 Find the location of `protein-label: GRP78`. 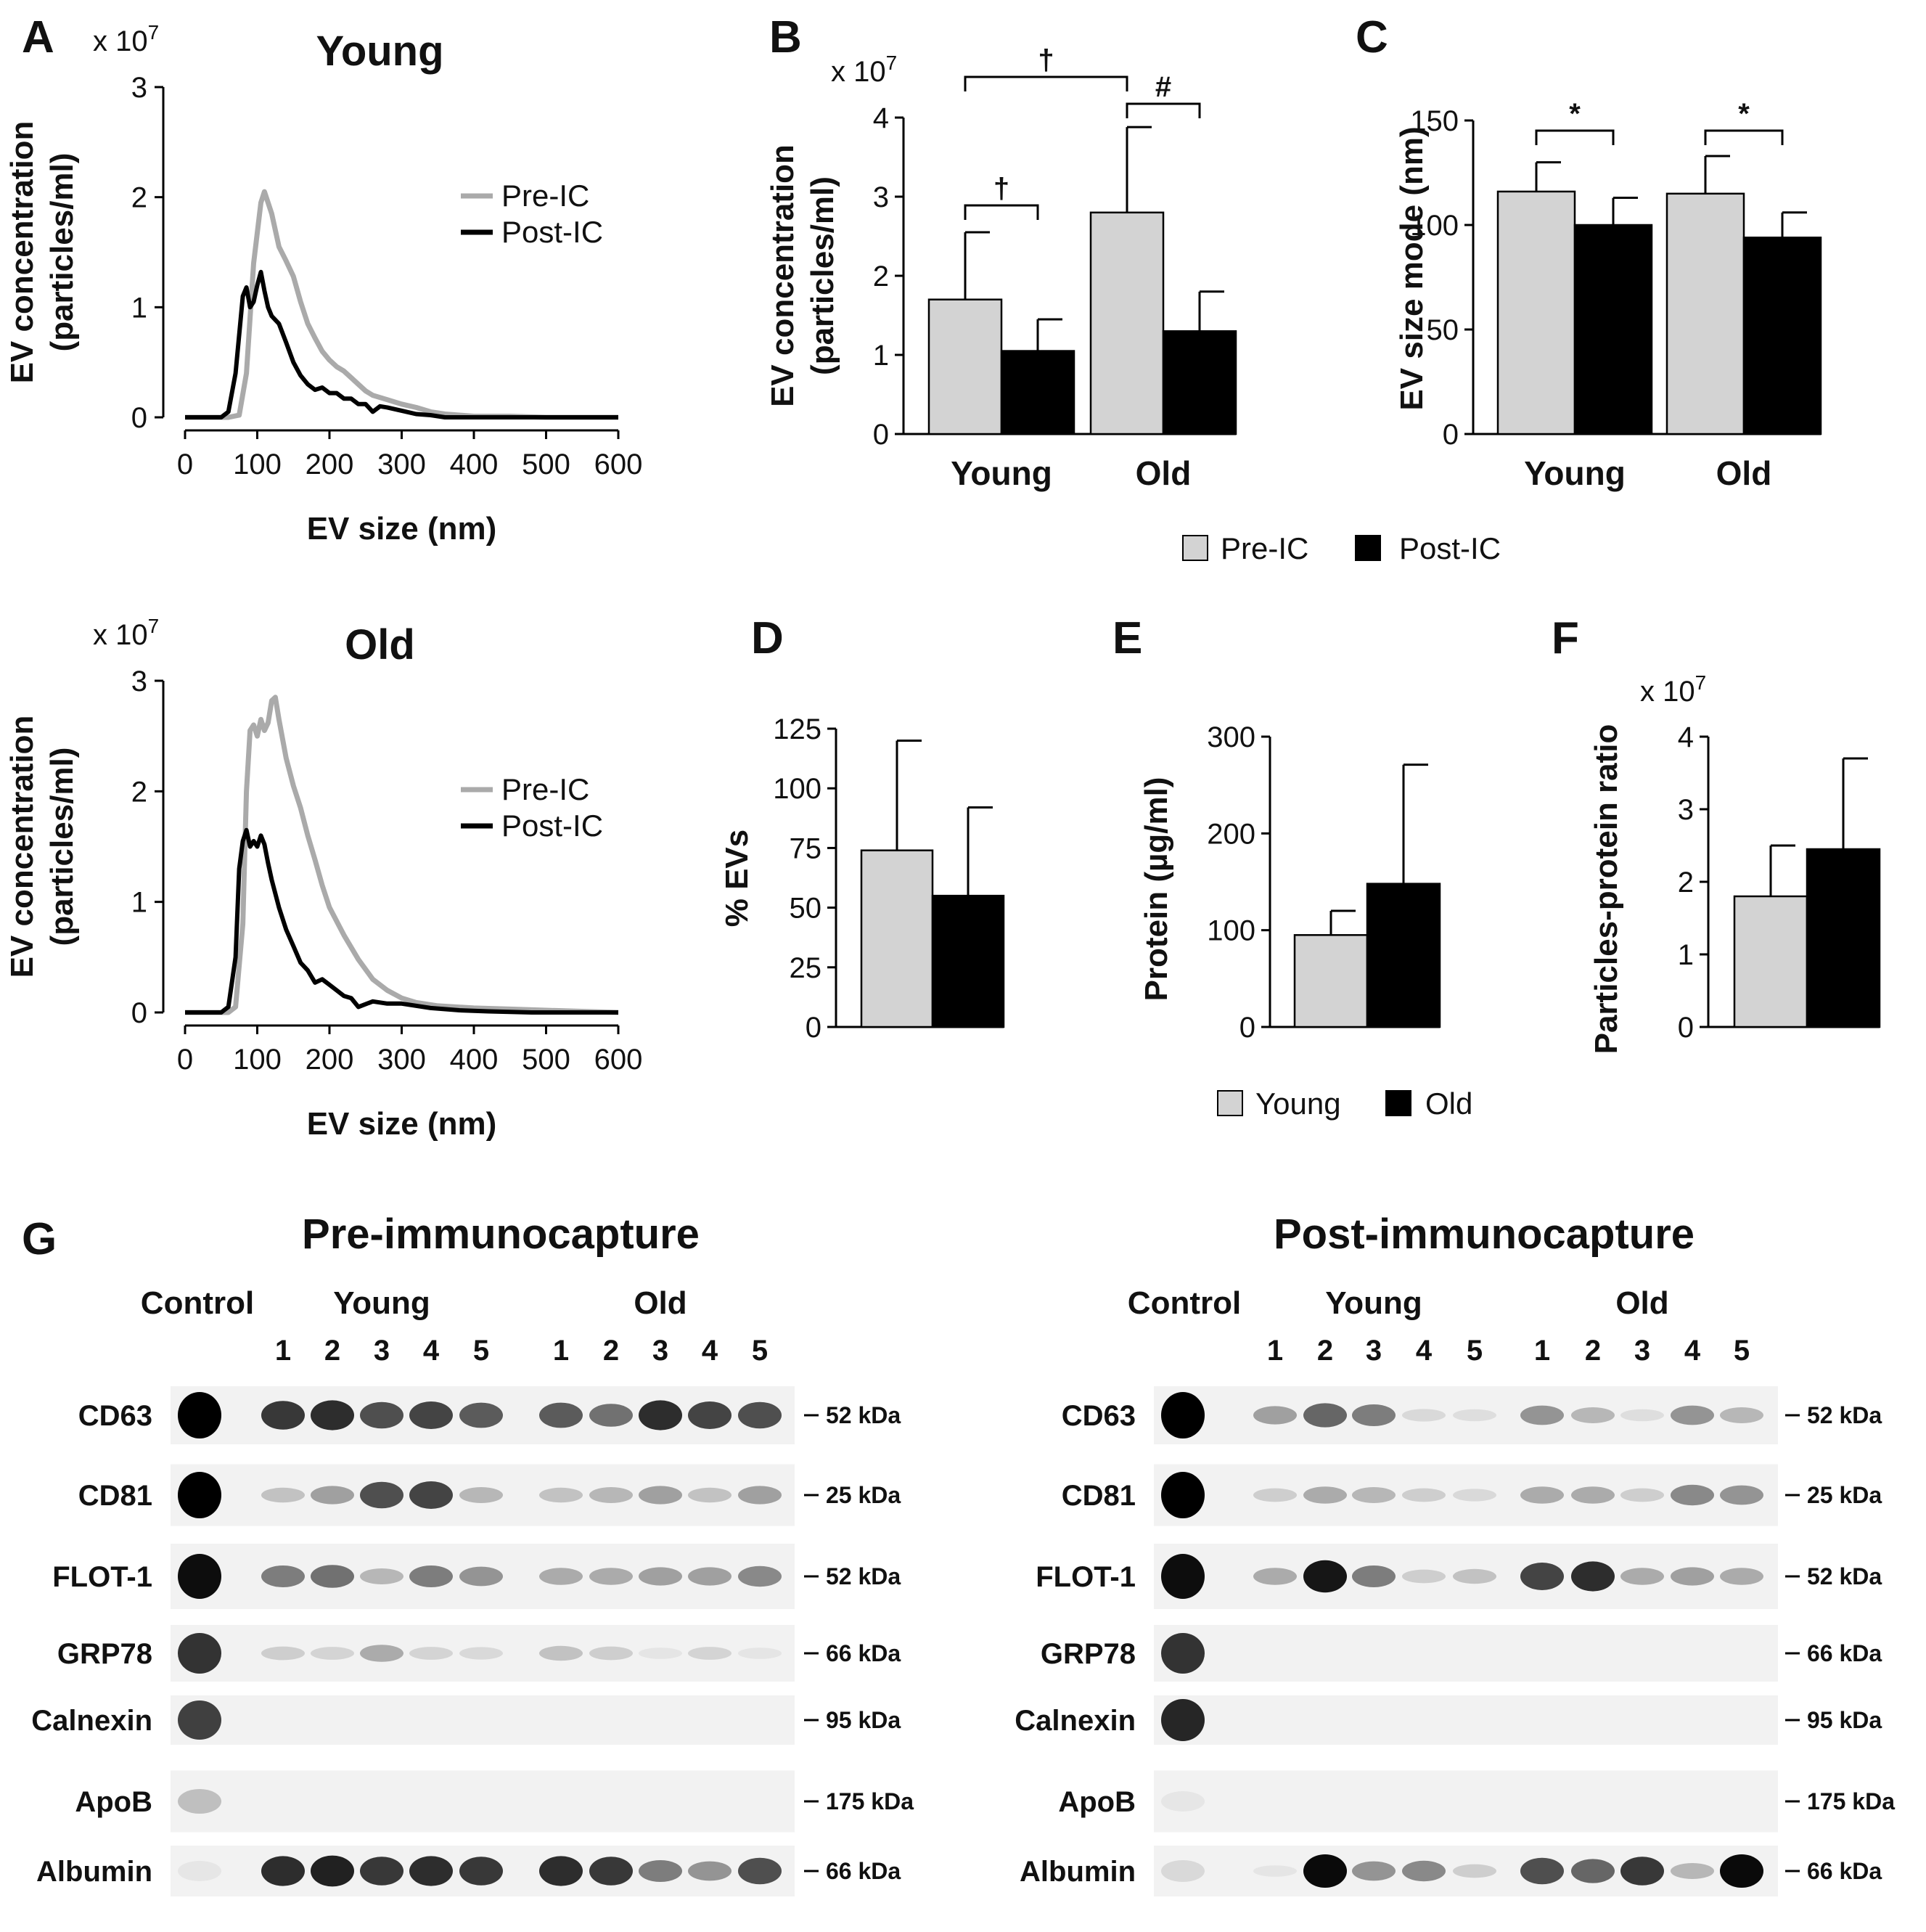

protein-label: GRP78 is located at coordinates (1088, 1654).